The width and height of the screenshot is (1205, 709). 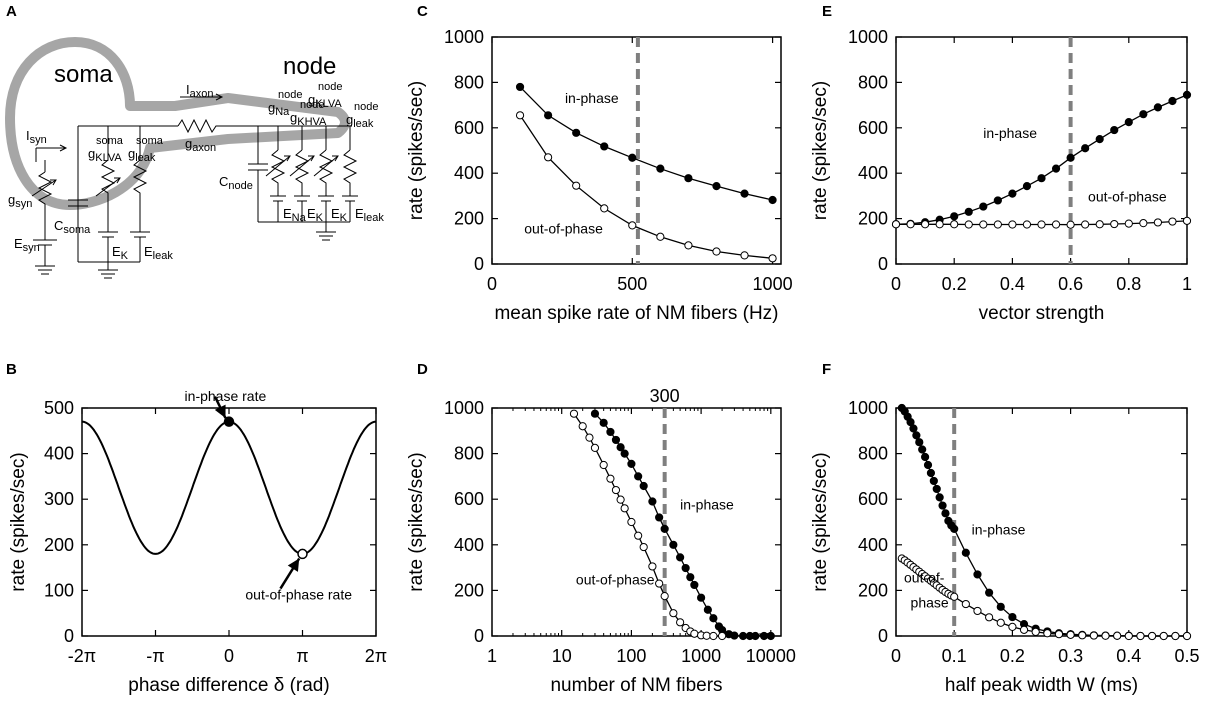 What do you see at coordinates (330, 87) in the screenshot?
I see `label-g-klva-node-sup: node` at bounding box center [330, 87].